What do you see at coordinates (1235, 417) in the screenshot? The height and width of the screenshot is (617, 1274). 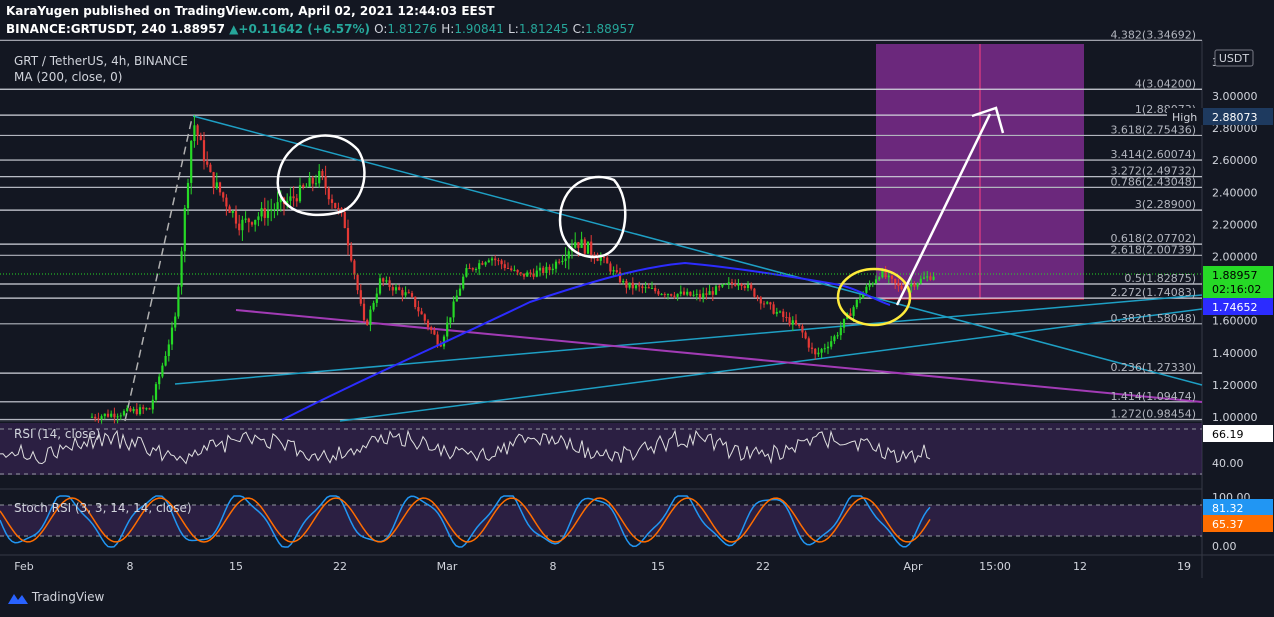 I see `price-tick-10: 1.00000` at bounding box center [1235, 417].